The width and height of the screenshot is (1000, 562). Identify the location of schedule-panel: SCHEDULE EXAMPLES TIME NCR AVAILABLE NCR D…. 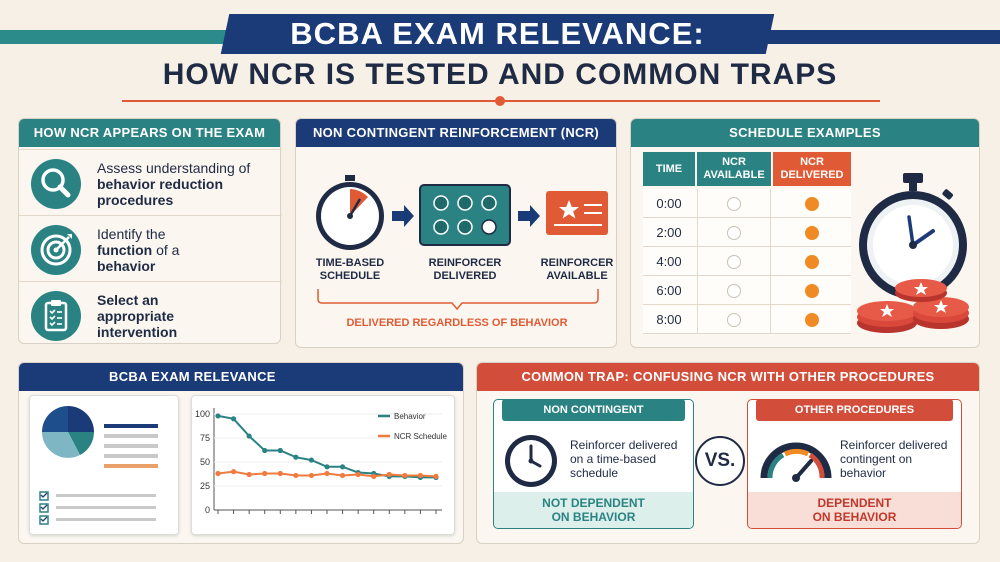
(805, 233).